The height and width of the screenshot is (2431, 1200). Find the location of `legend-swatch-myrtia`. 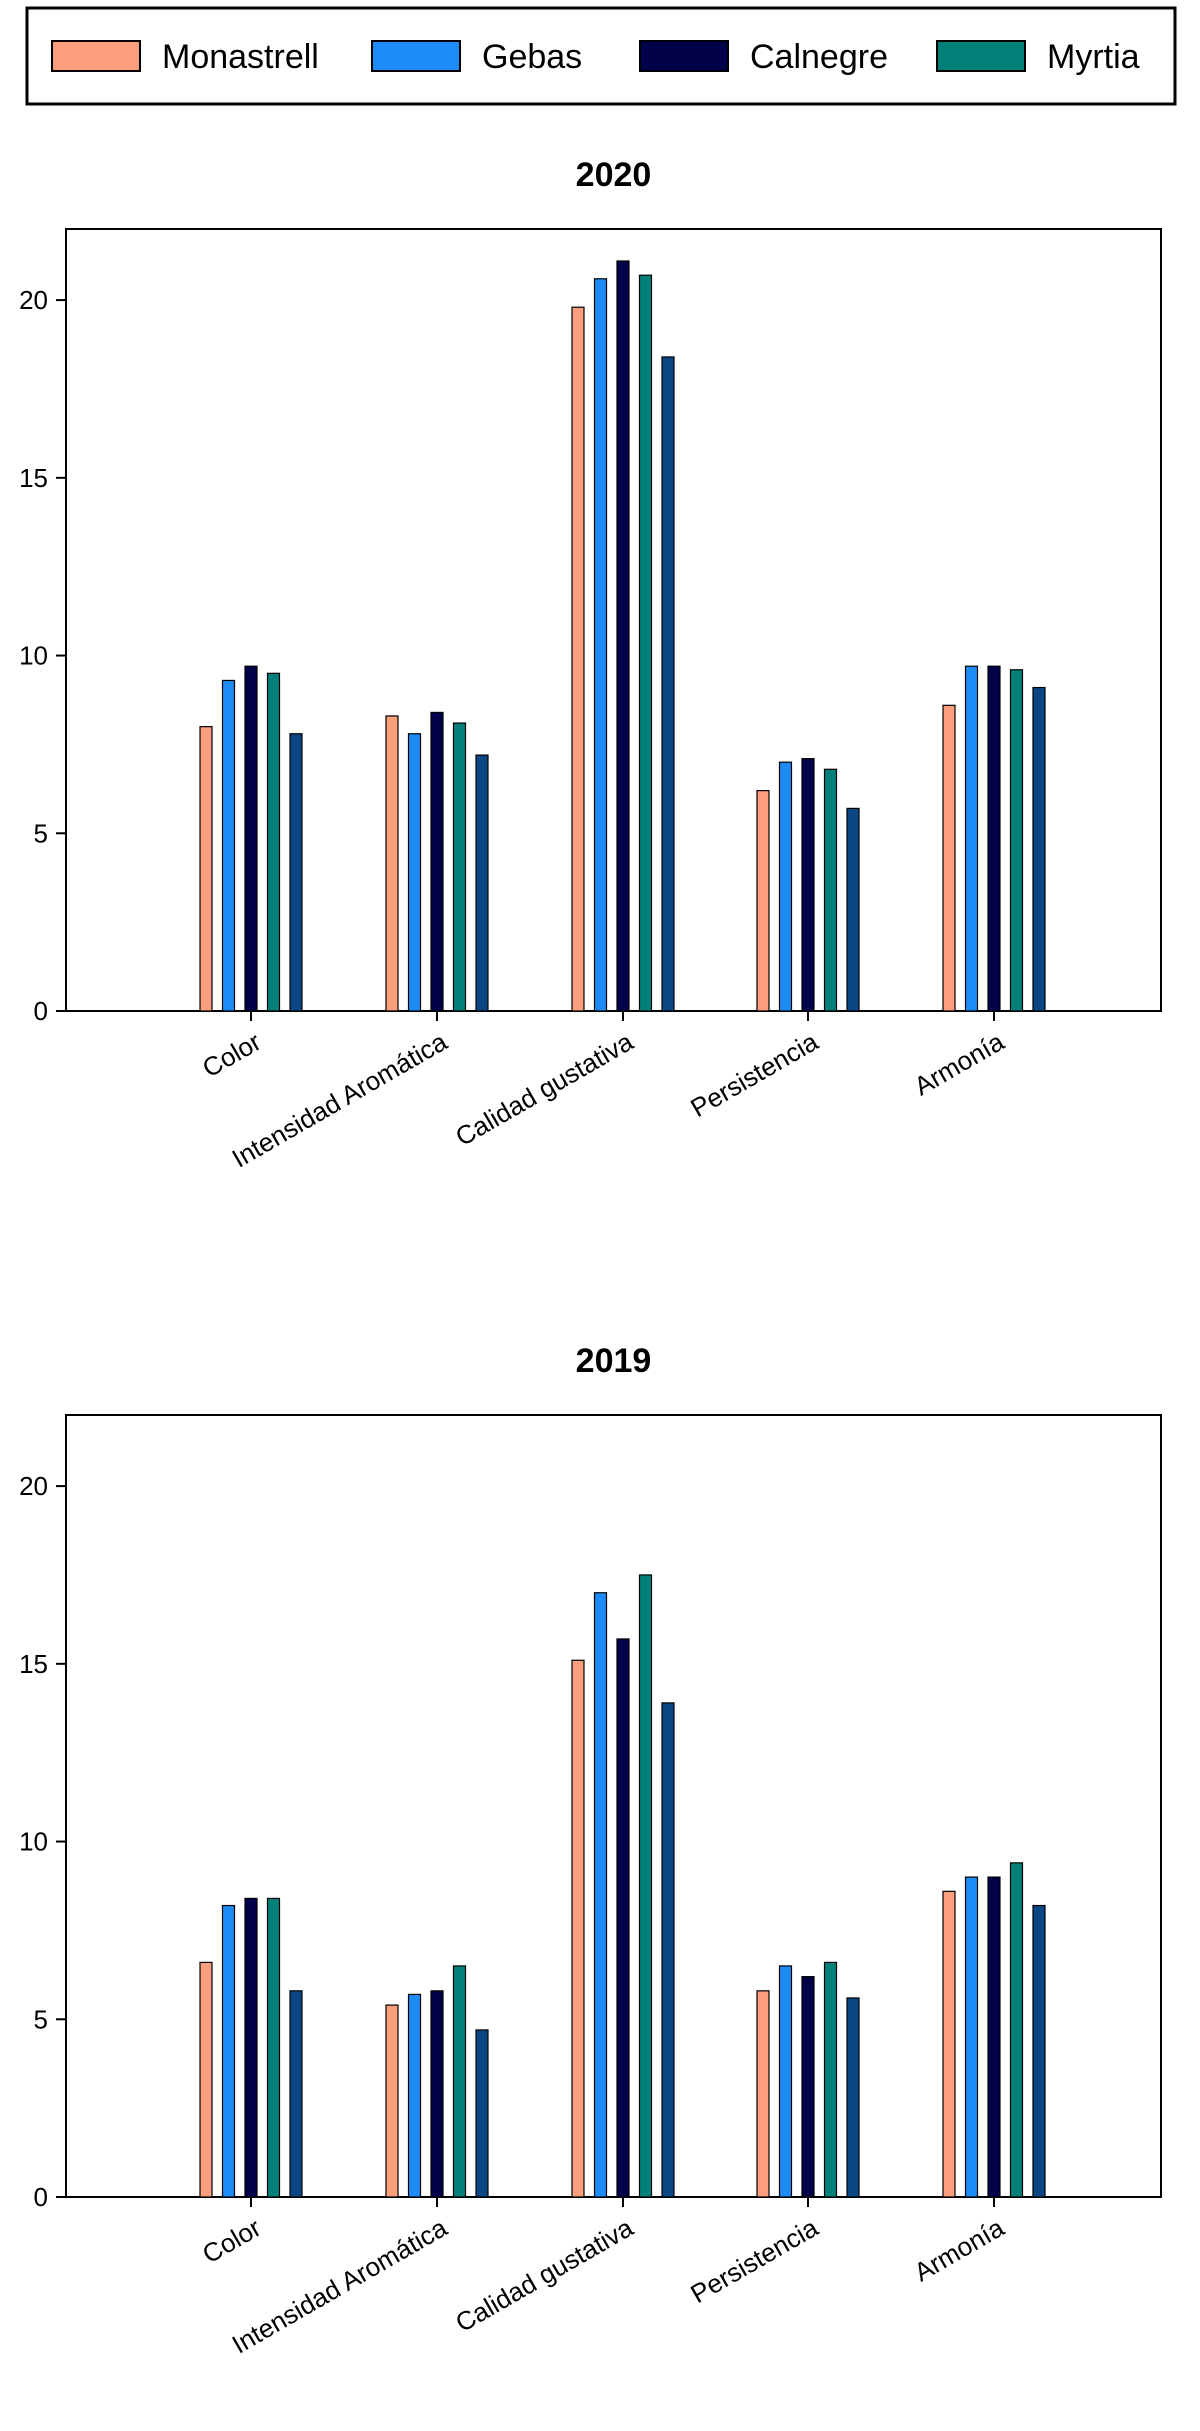

legend-swatch-myrtia is located at coordinates (981, 56).